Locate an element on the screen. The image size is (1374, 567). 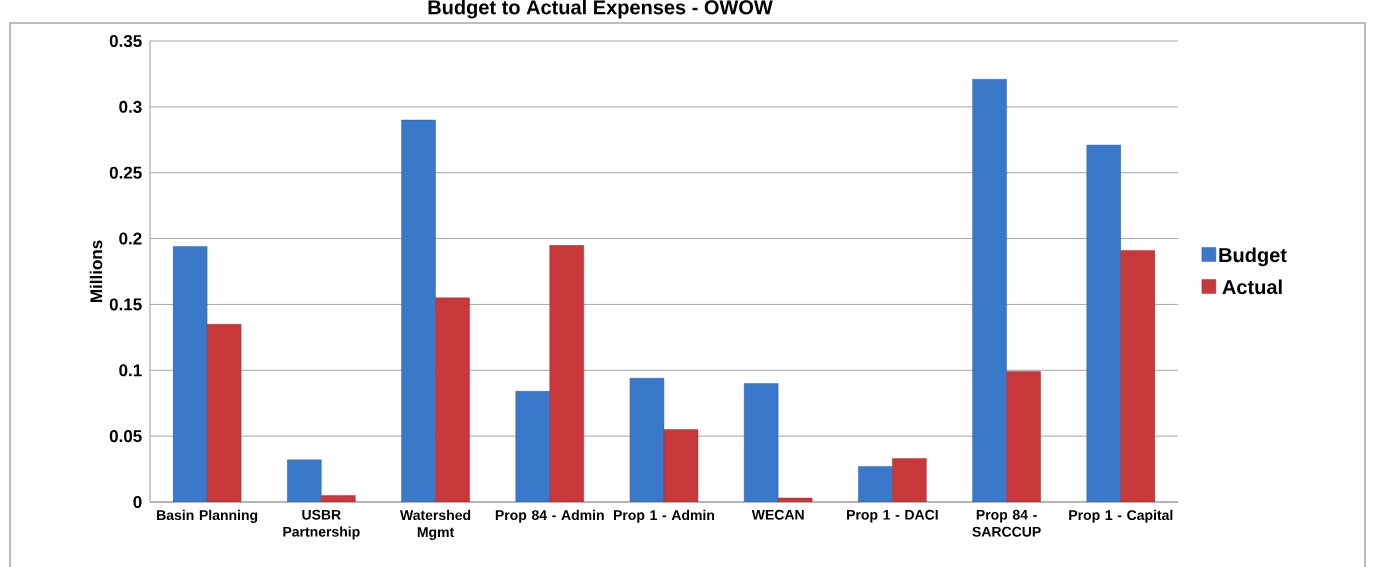
y-tick-label: 0.3 is located at coordinates (130, 106).